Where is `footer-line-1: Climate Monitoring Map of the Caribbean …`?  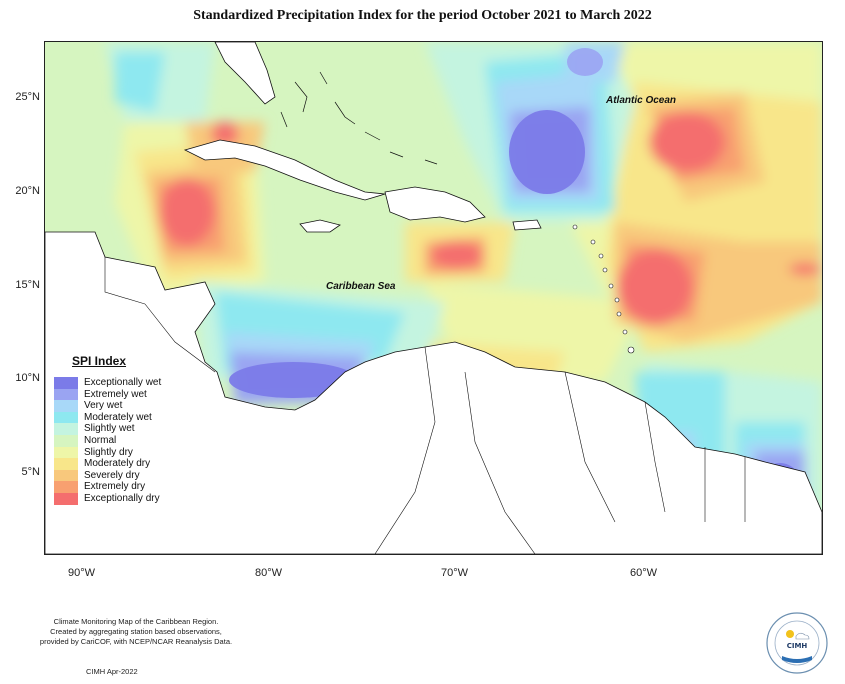 footer-line-1: Climate Monitoring Map of the Caribbean … is located at coordinates (136, 621).